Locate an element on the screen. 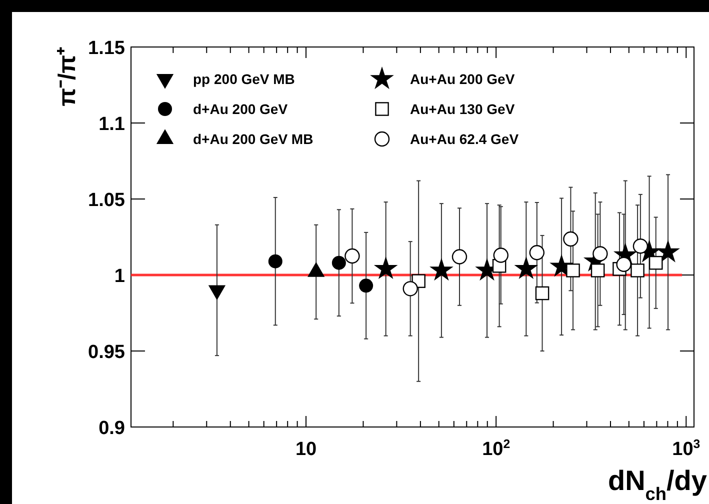 The width and height of the screenshot is (709, 504). y-axis-title: π⁻/π⁺ is located at coordinates (67, 76).